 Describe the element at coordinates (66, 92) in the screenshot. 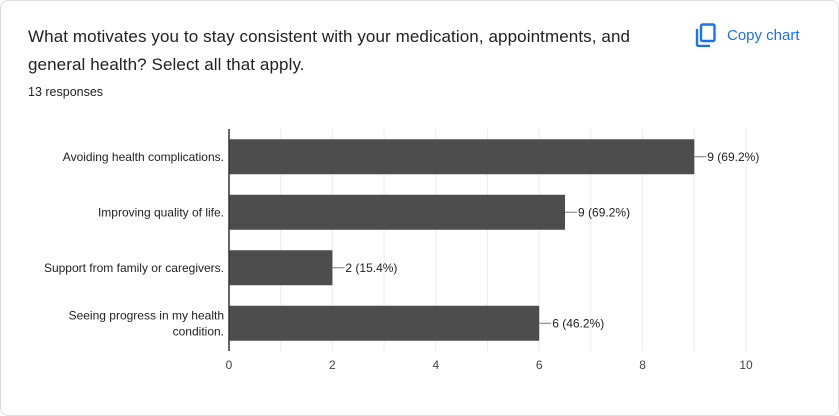

I see `response-count: 13 responses` at that location.